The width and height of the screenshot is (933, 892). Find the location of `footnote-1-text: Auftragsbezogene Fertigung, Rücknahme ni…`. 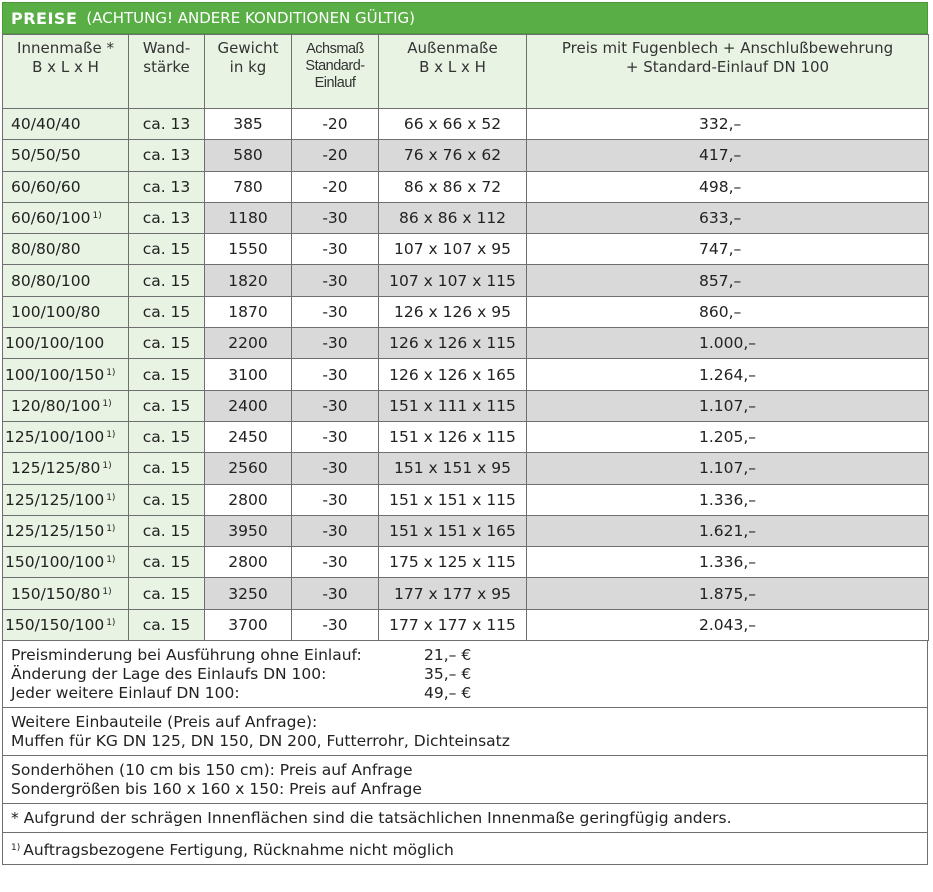

footnote-1-text: Auftragsbezogene Fertigung, Rücknahme ni… is located at coordinates (238, 850).